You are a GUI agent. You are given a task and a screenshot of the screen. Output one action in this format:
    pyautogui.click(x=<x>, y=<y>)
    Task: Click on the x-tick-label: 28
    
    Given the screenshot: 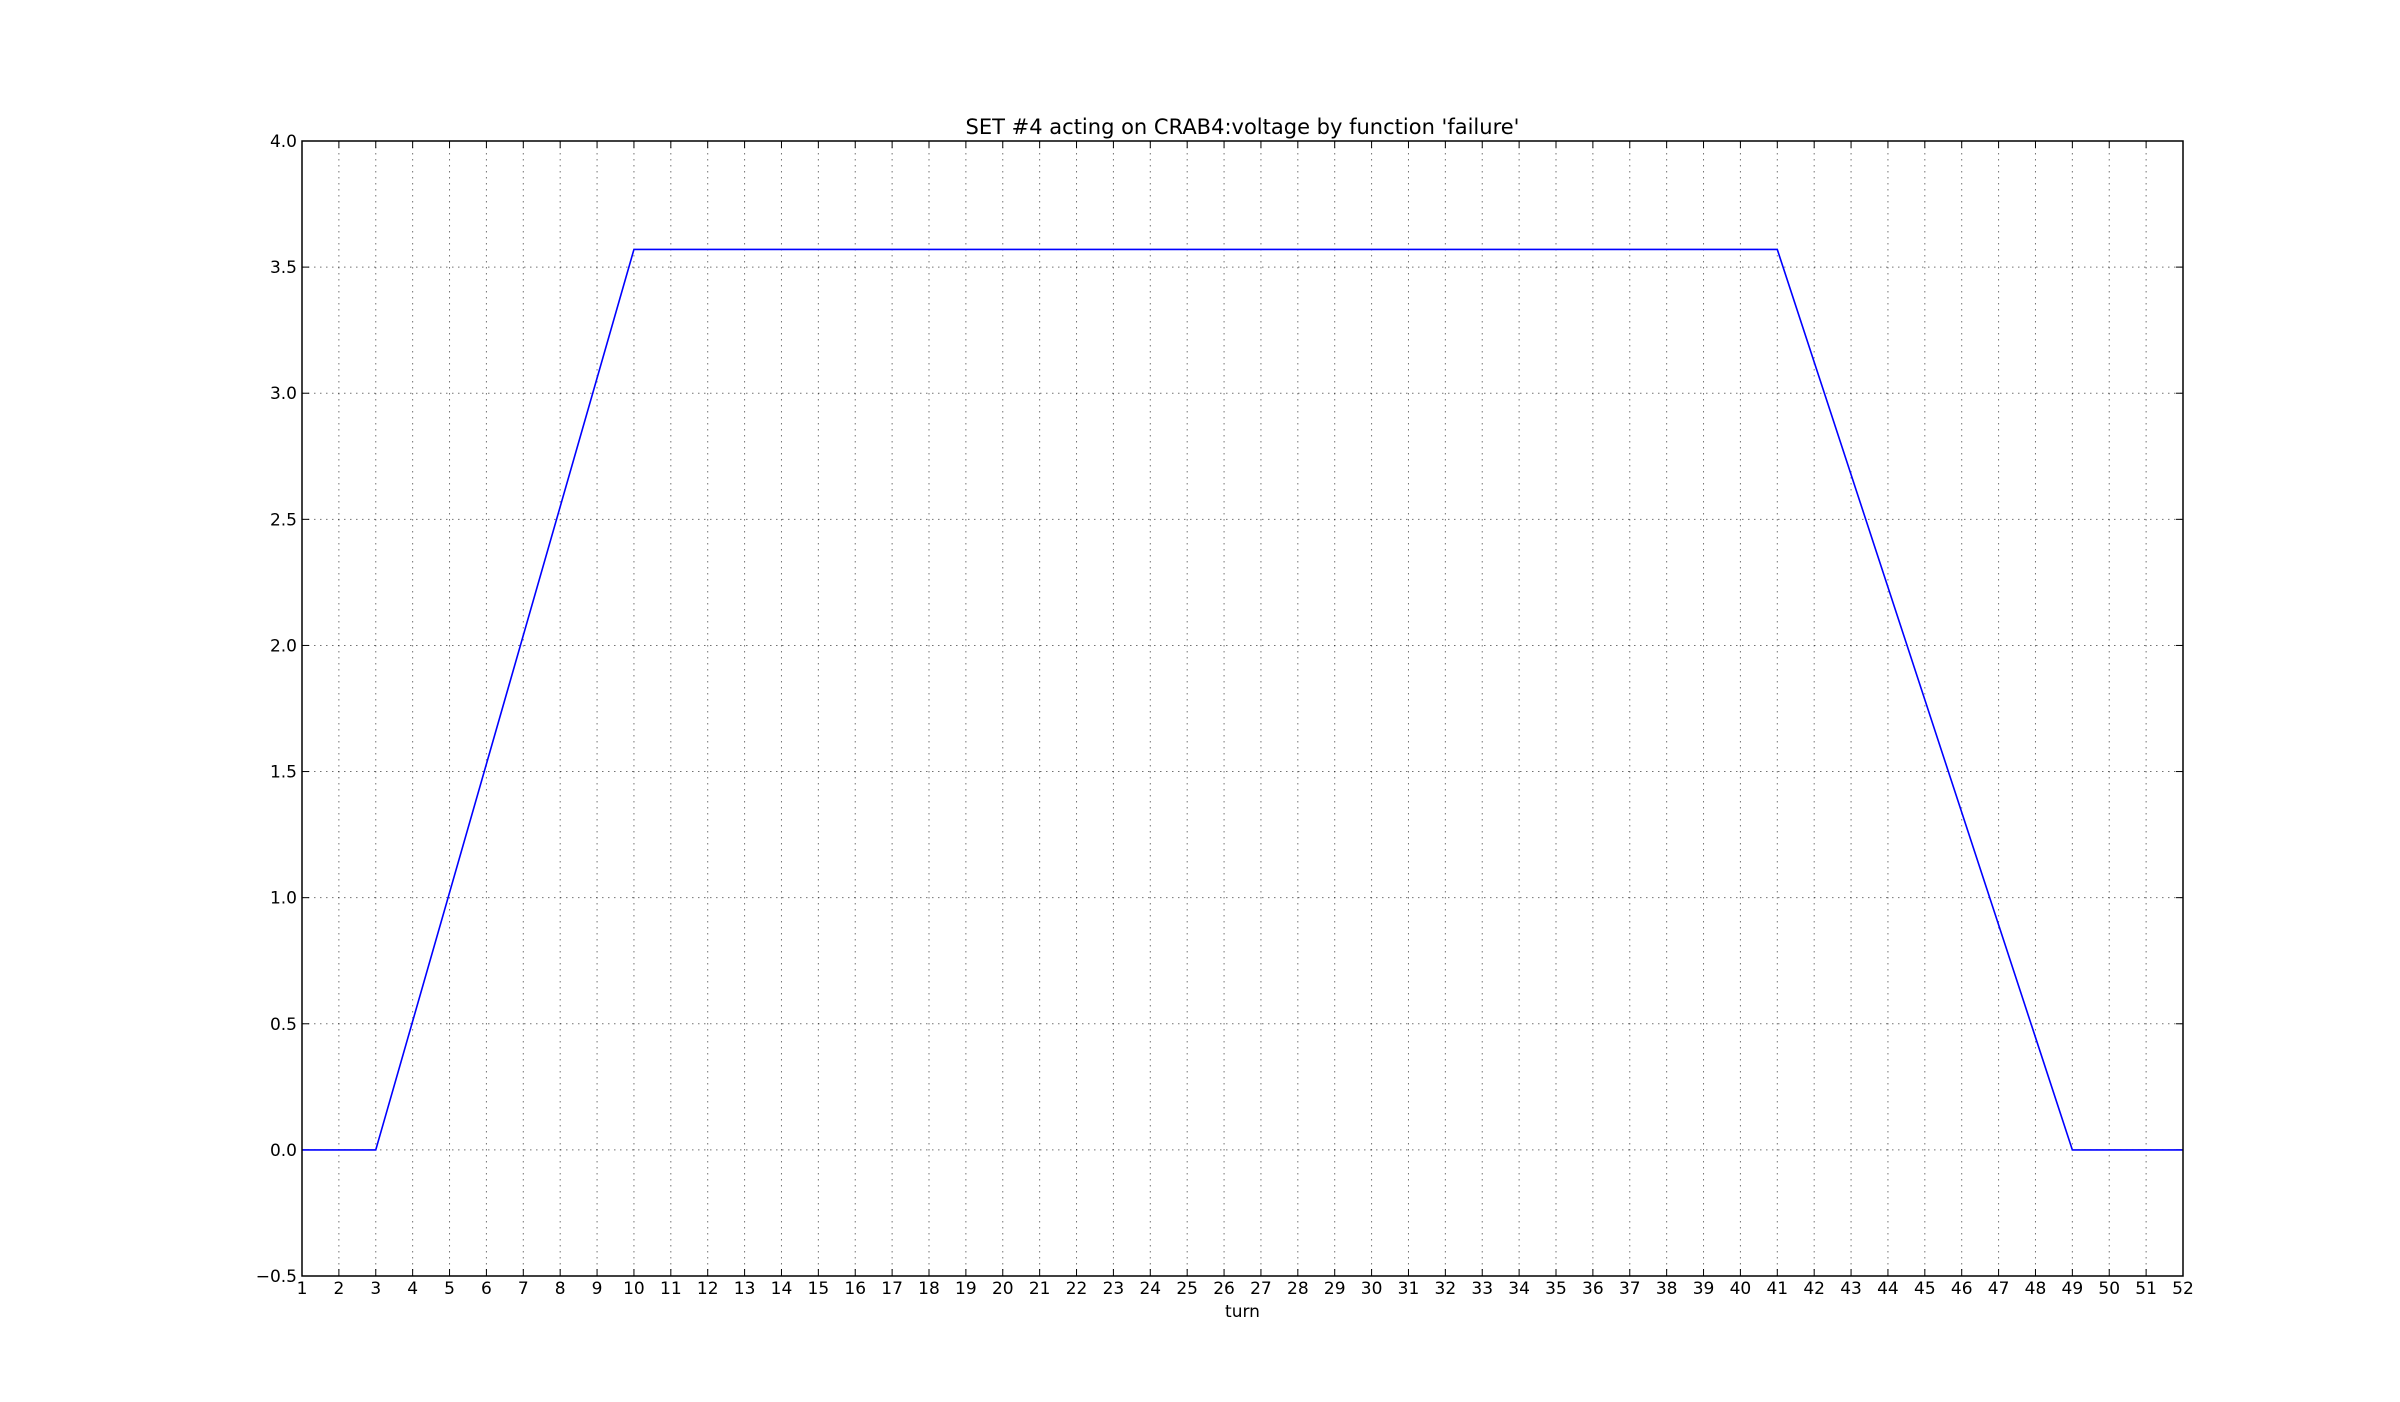 What is the action you would take?
    pyautogui.click(x=1298, y=1289)
    